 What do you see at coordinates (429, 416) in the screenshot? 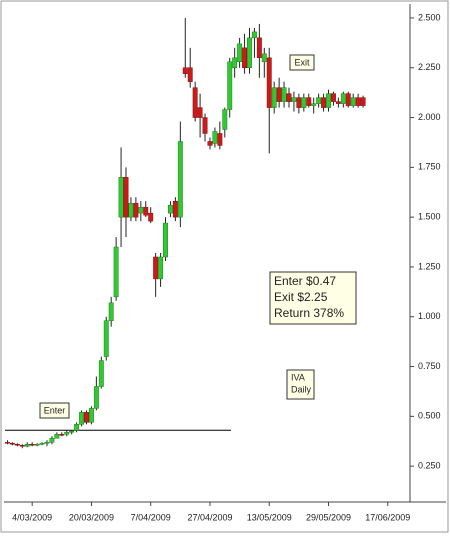
I see `y-tick-label: 0.500` at bounding box center [429, 416].